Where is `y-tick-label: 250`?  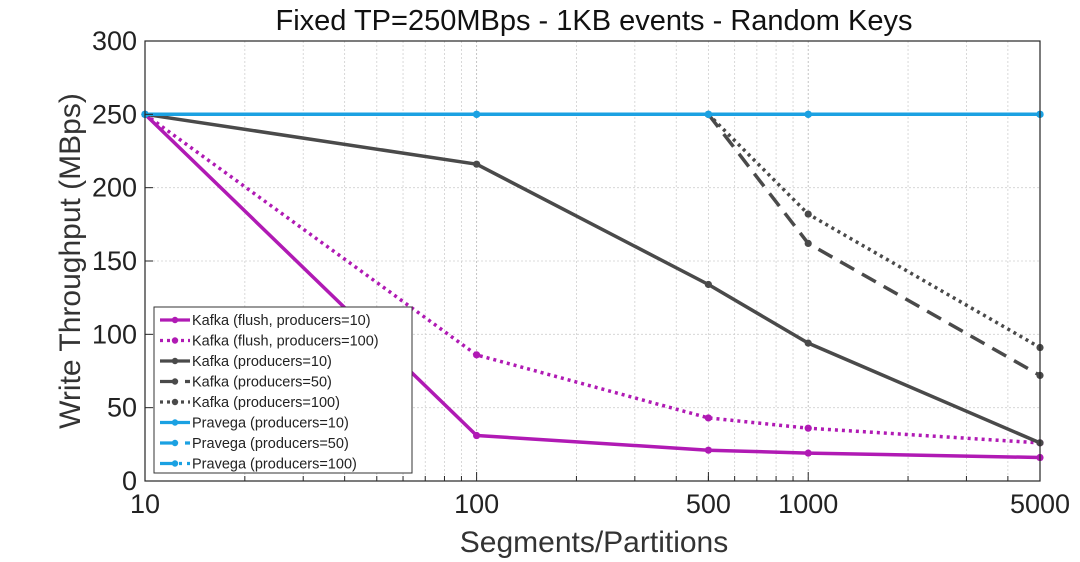
y-tick-label: 250 is located at coordinates (114, 114).